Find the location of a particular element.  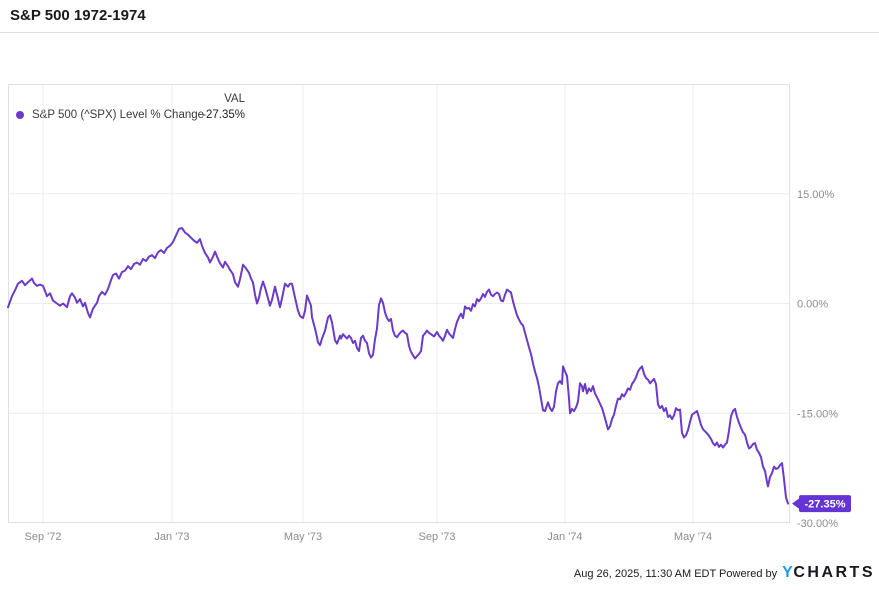

val-column-header: VAL is located at coordinates (234, 99).